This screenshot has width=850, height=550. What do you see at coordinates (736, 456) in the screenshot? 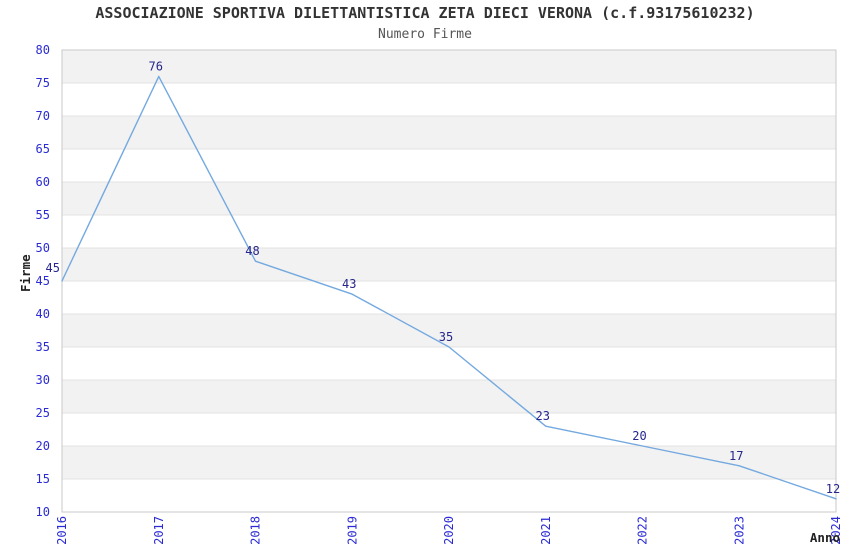
I see `data-label: 17` at bounding box center [736, 456].